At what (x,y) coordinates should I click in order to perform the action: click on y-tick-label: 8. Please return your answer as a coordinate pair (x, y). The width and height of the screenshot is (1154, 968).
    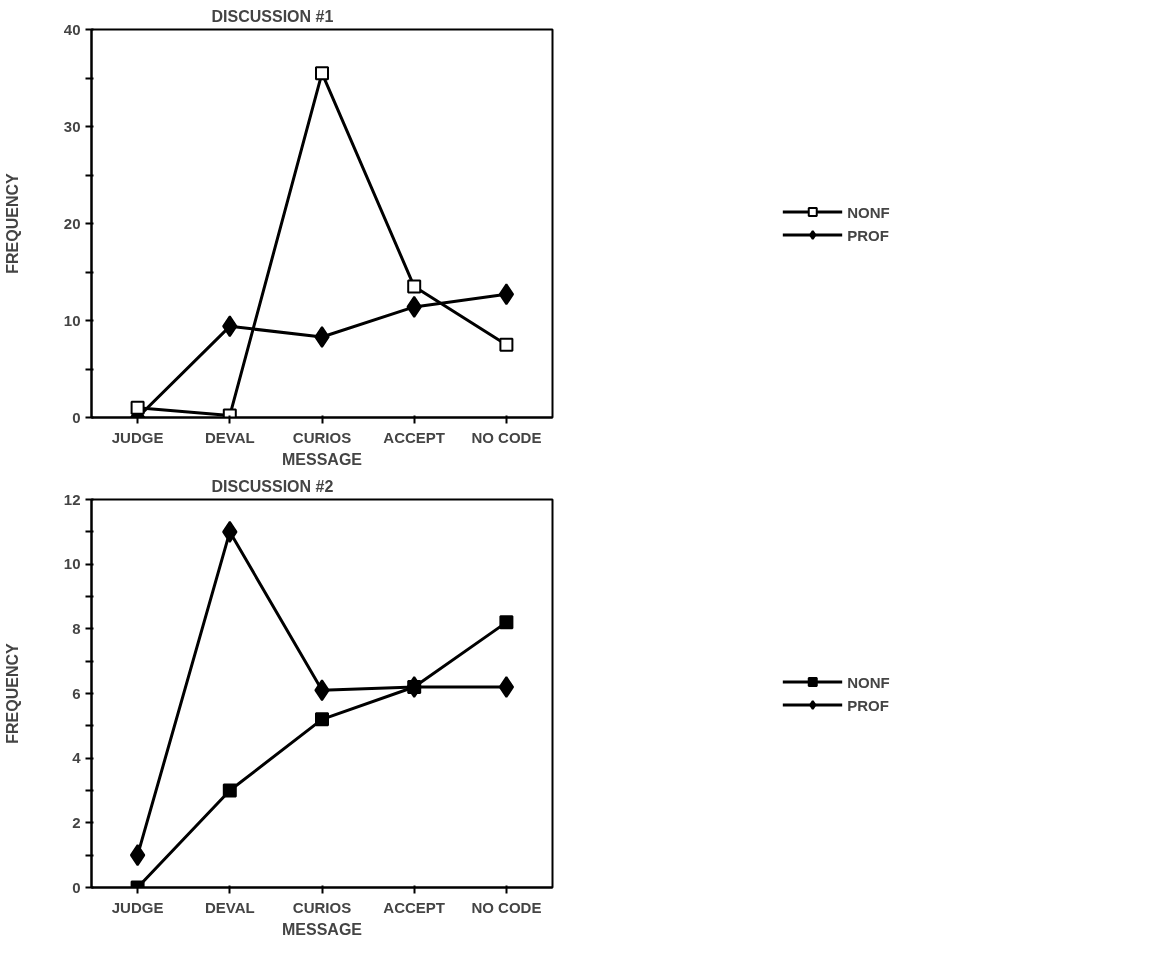
    Looking at the image, I should click on (76, 628).